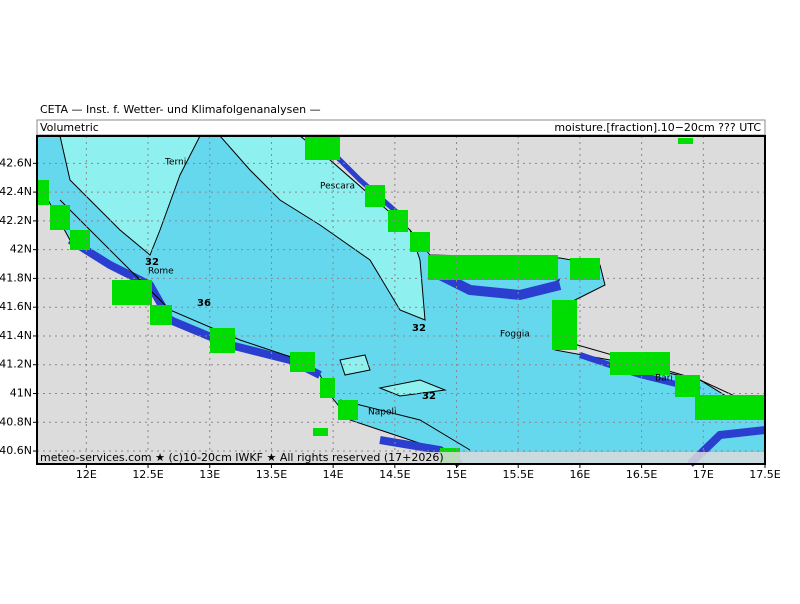 The image size is (800, 604). Describe the element at coordinates (69, 127) in the screenshot. I see `header-left: Volumetric` at that location.